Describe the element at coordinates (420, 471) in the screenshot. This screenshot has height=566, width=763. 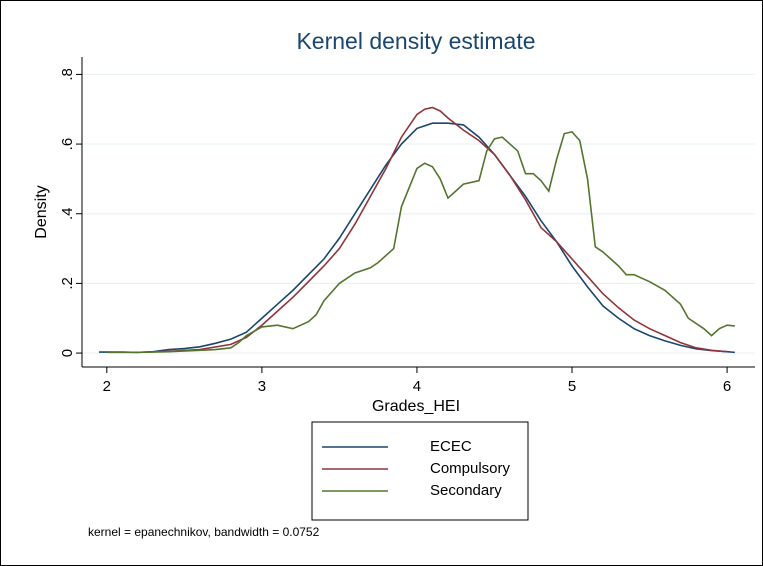
I see `legend-box` at that location.